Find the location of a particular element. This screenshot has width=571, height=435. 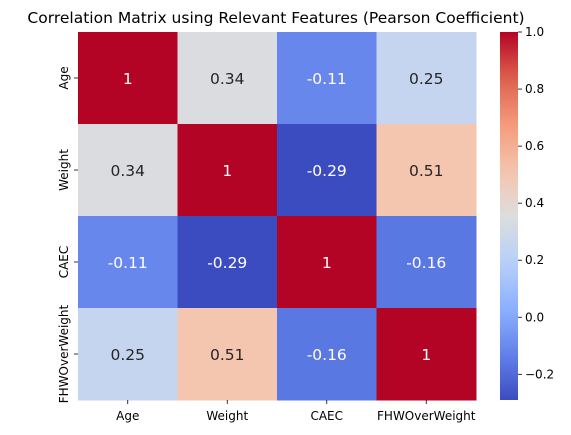

colorbar-tick-label: 0.2 is located at coordinates (534, 260).